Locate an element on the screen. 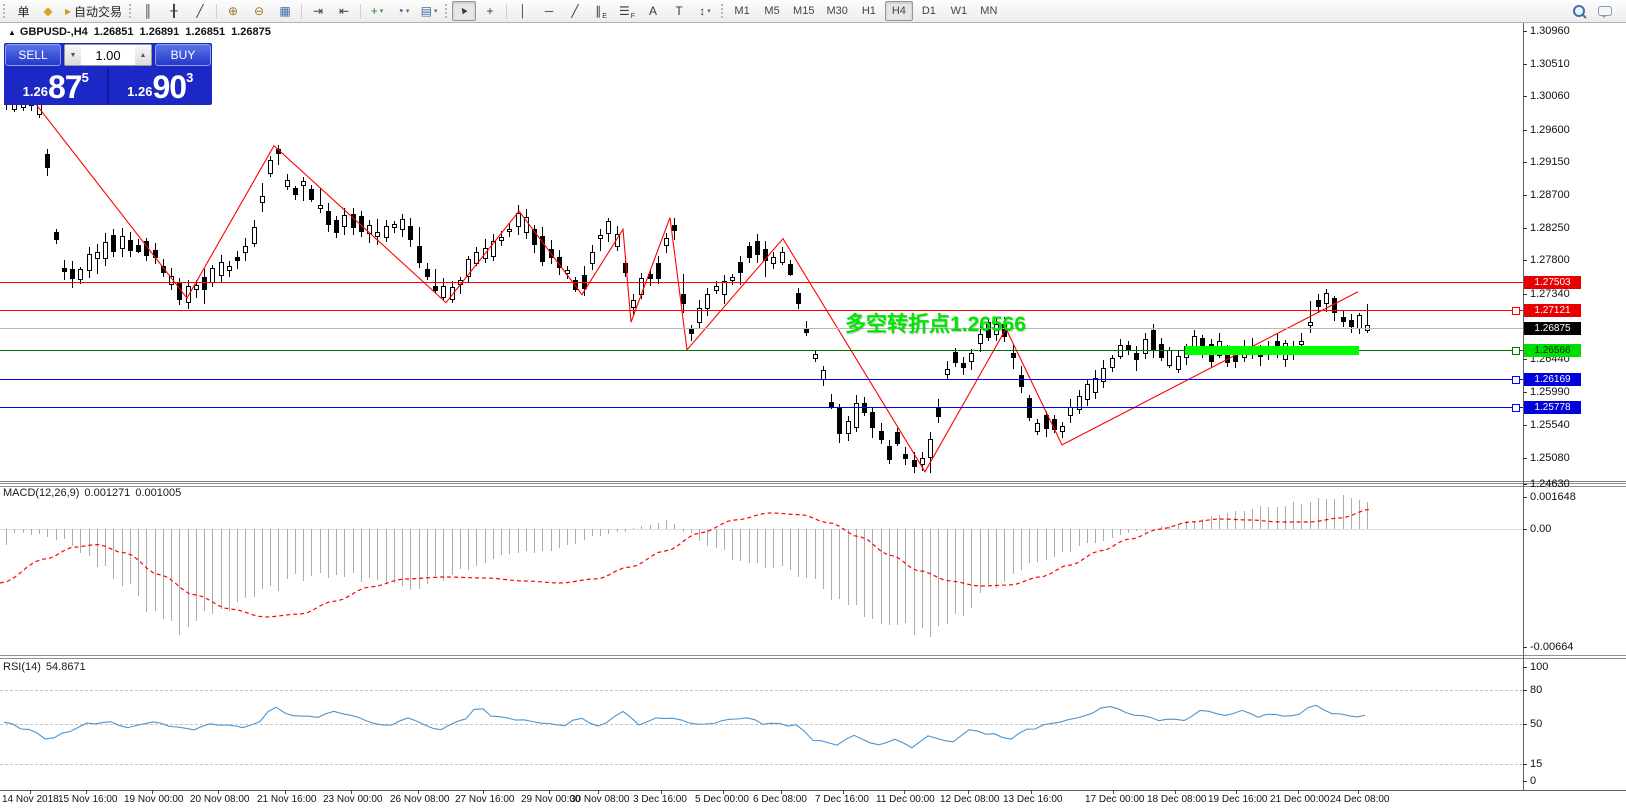 The width and height of the screenshot is (1626, 808). timeframe-d1: D1 is located at coordinates (928, 11).